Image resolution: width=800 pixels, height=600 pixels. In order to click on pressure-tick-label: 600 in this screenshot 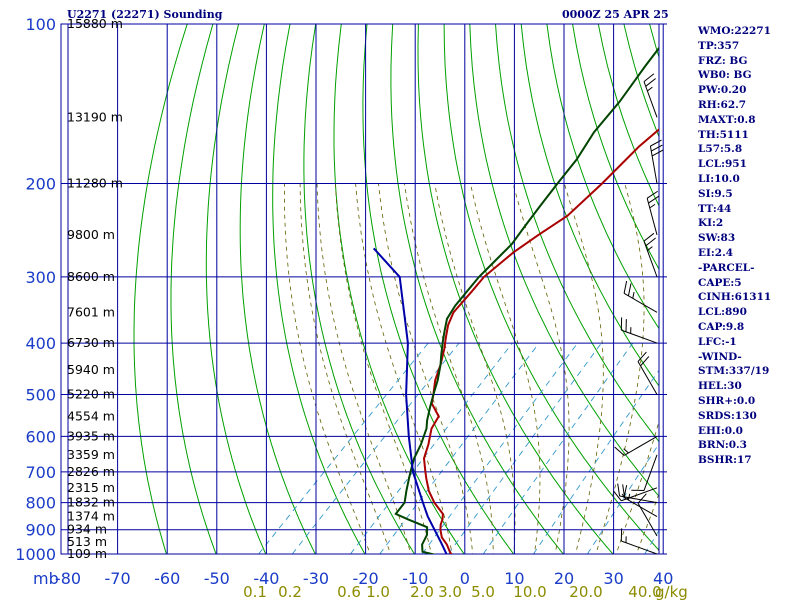, I will do `click(40, 436)`.